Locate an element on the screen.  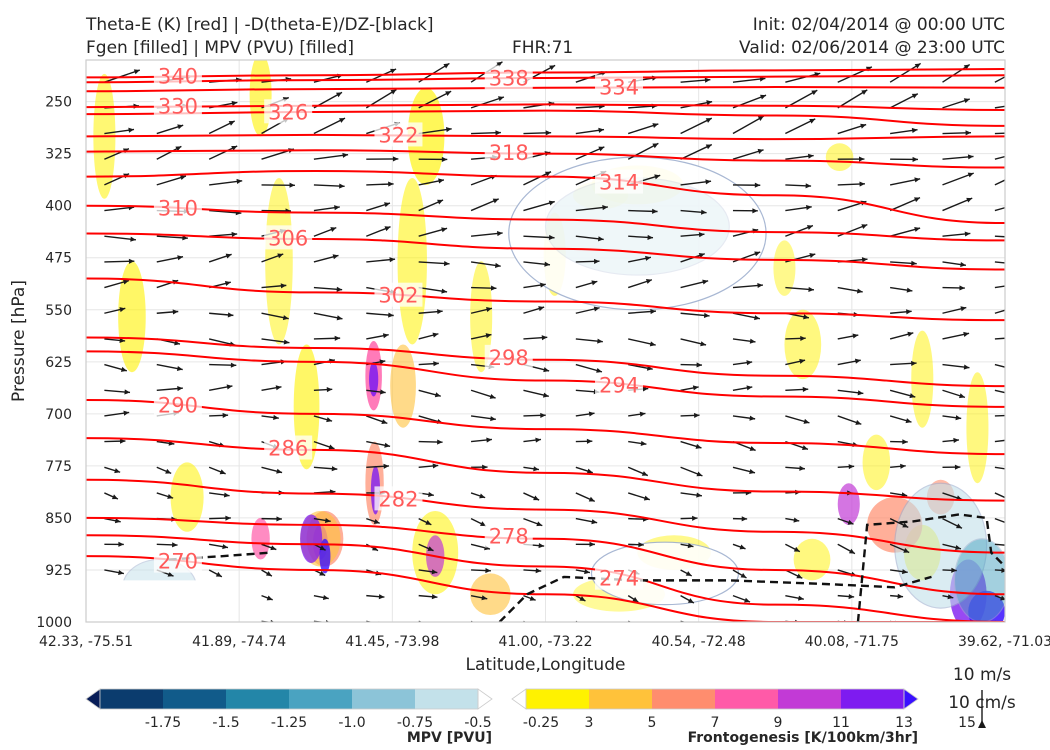
y-tick-label: 400 is located at coordinates (58, 207).